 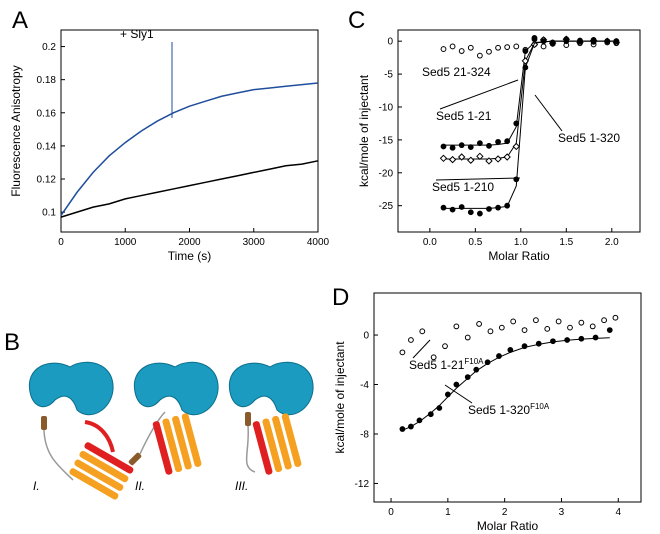 I want to click on y-axis-label: Fluorescence Anisotropy, so click(x=16, y=130).